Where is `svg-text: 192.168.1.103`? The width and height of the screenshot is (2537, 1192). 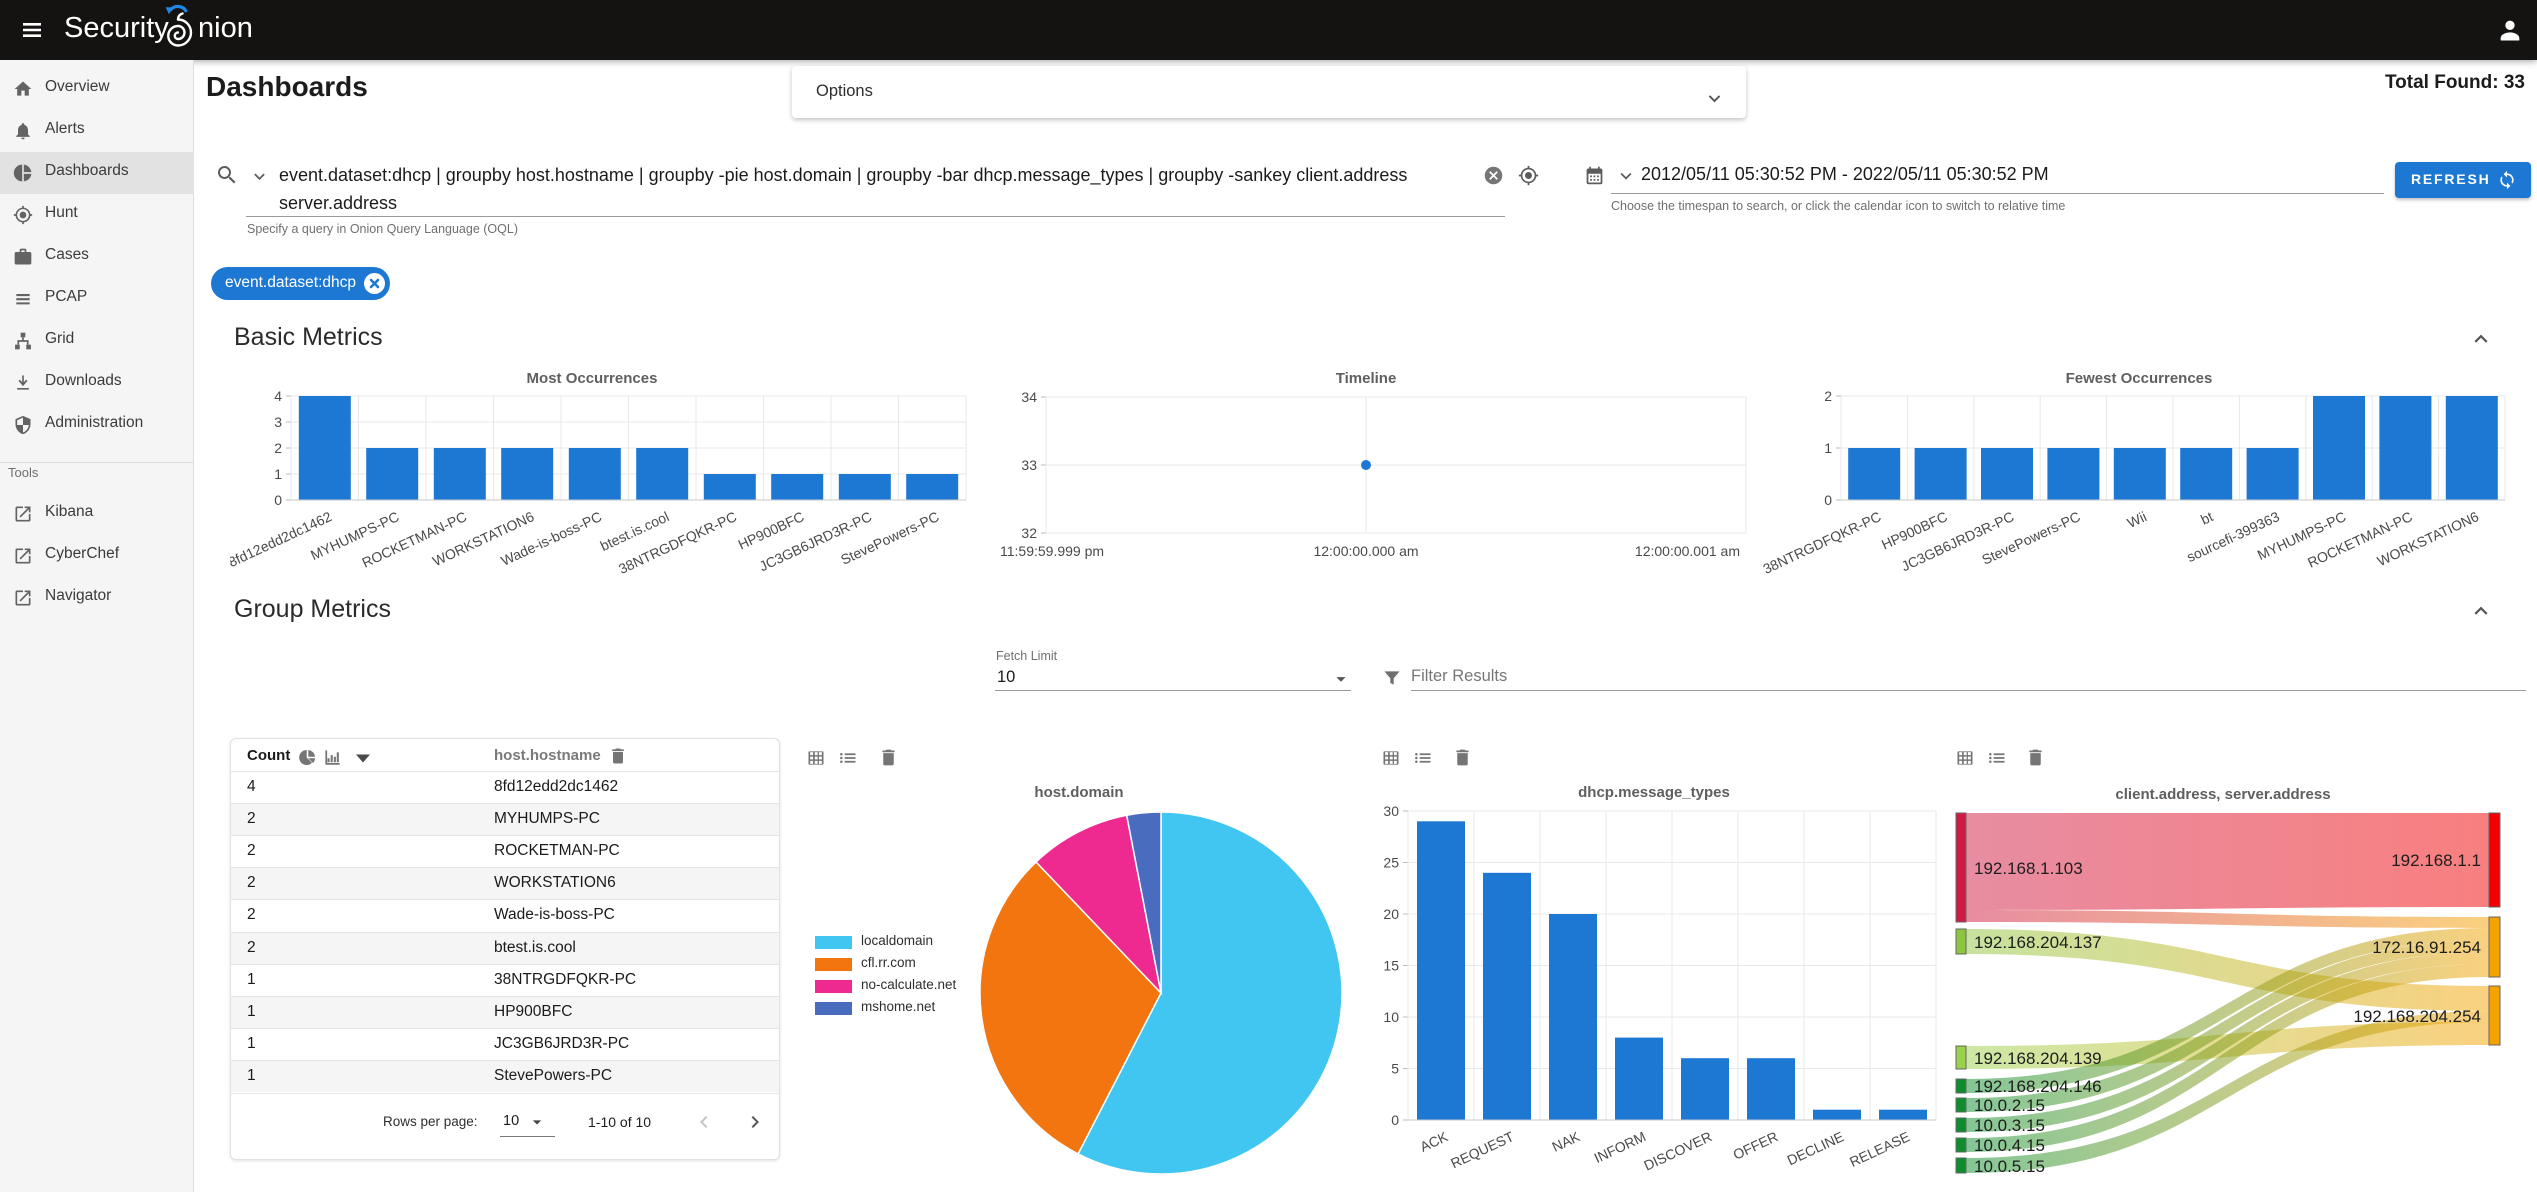 svg-text: 192.168.1.103 is located at coordinates (2028, 868).